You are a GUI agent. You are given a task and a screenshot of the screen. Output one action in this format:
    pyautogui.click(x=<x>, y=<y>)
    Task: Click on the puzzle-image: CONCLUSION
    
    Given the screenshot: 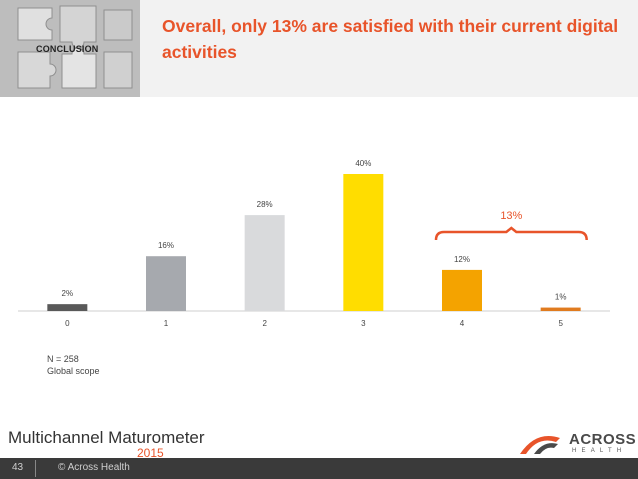 What is the action you would take?
    pyautogui.click(x=70, y=48)
    